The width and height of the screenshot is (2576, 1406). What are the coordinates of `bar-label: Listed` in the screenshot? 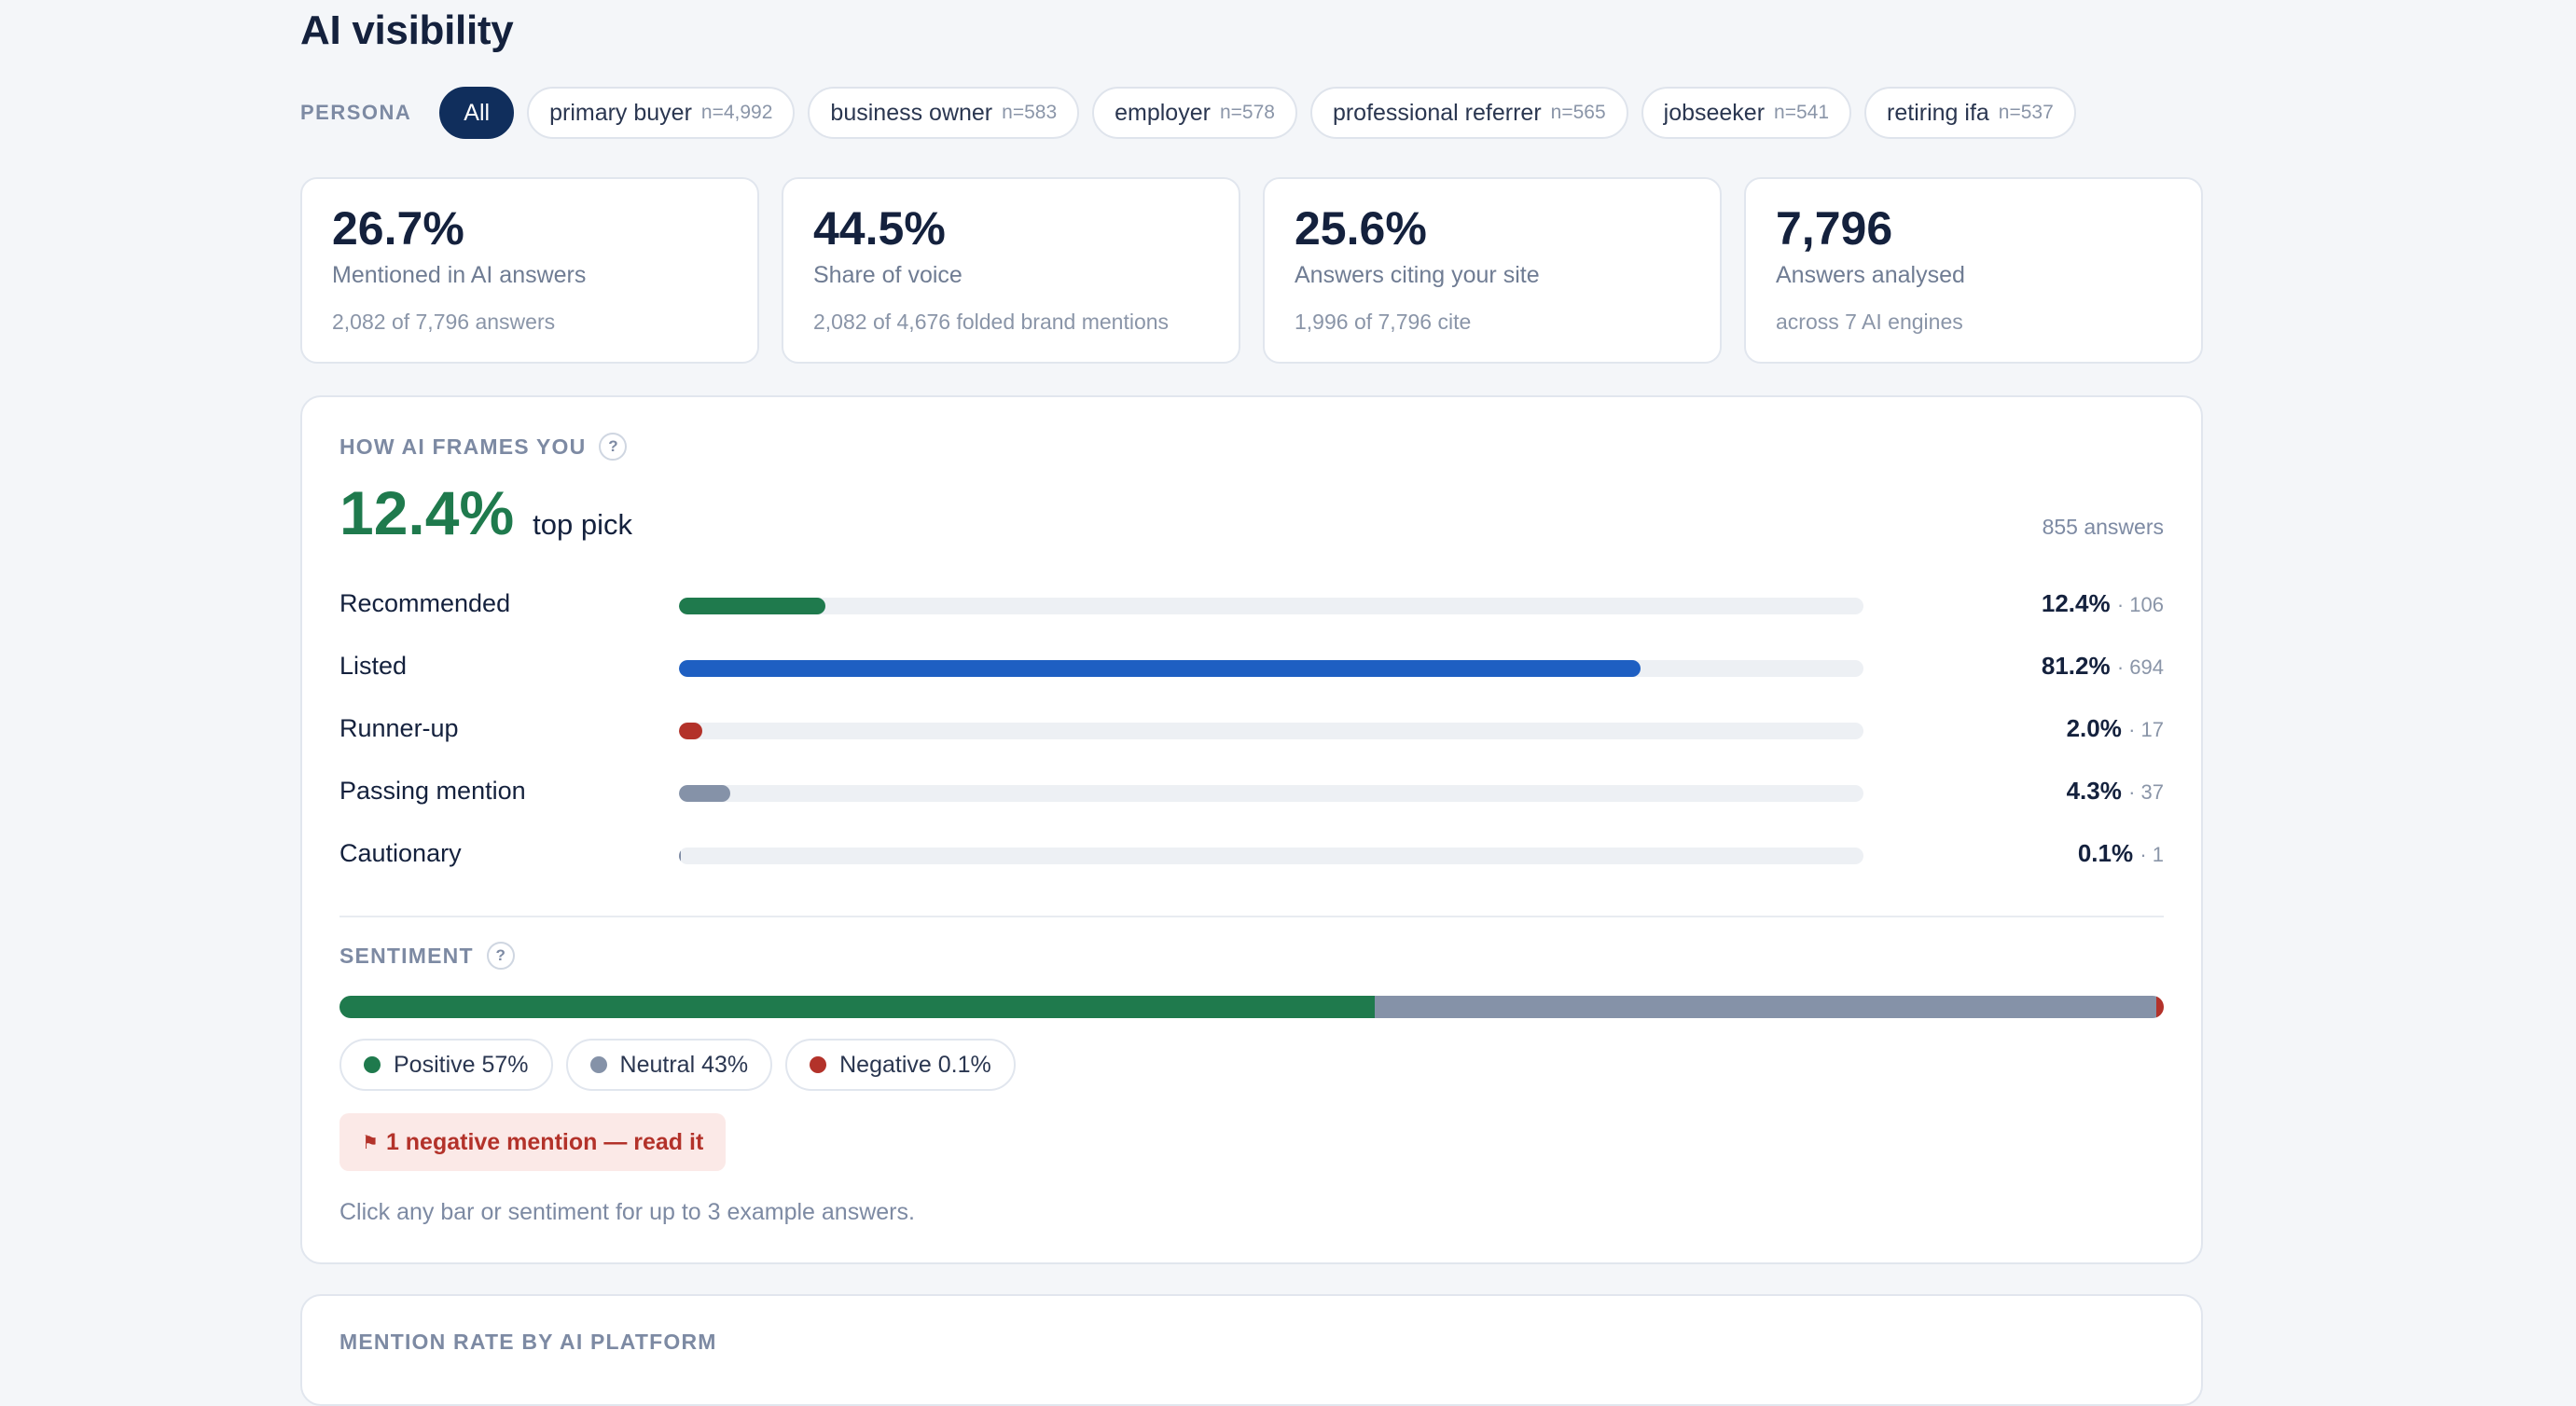 It's located at (373, 666).